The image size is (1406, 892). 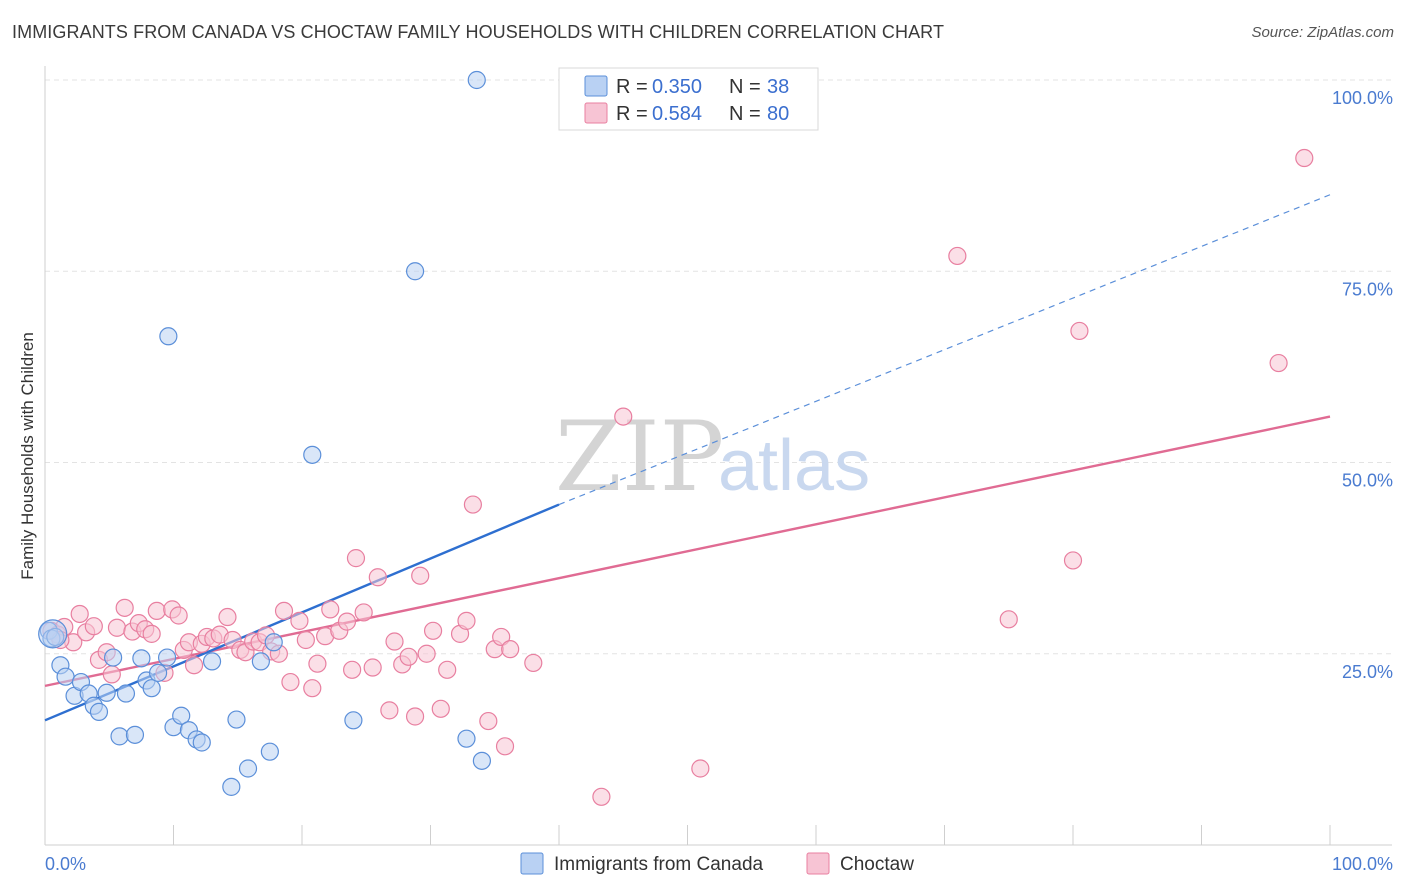 I want to click on stats-legend: R = 0.350 N = 38 R = 0.584 N = 80, so click(x=688, y=99).